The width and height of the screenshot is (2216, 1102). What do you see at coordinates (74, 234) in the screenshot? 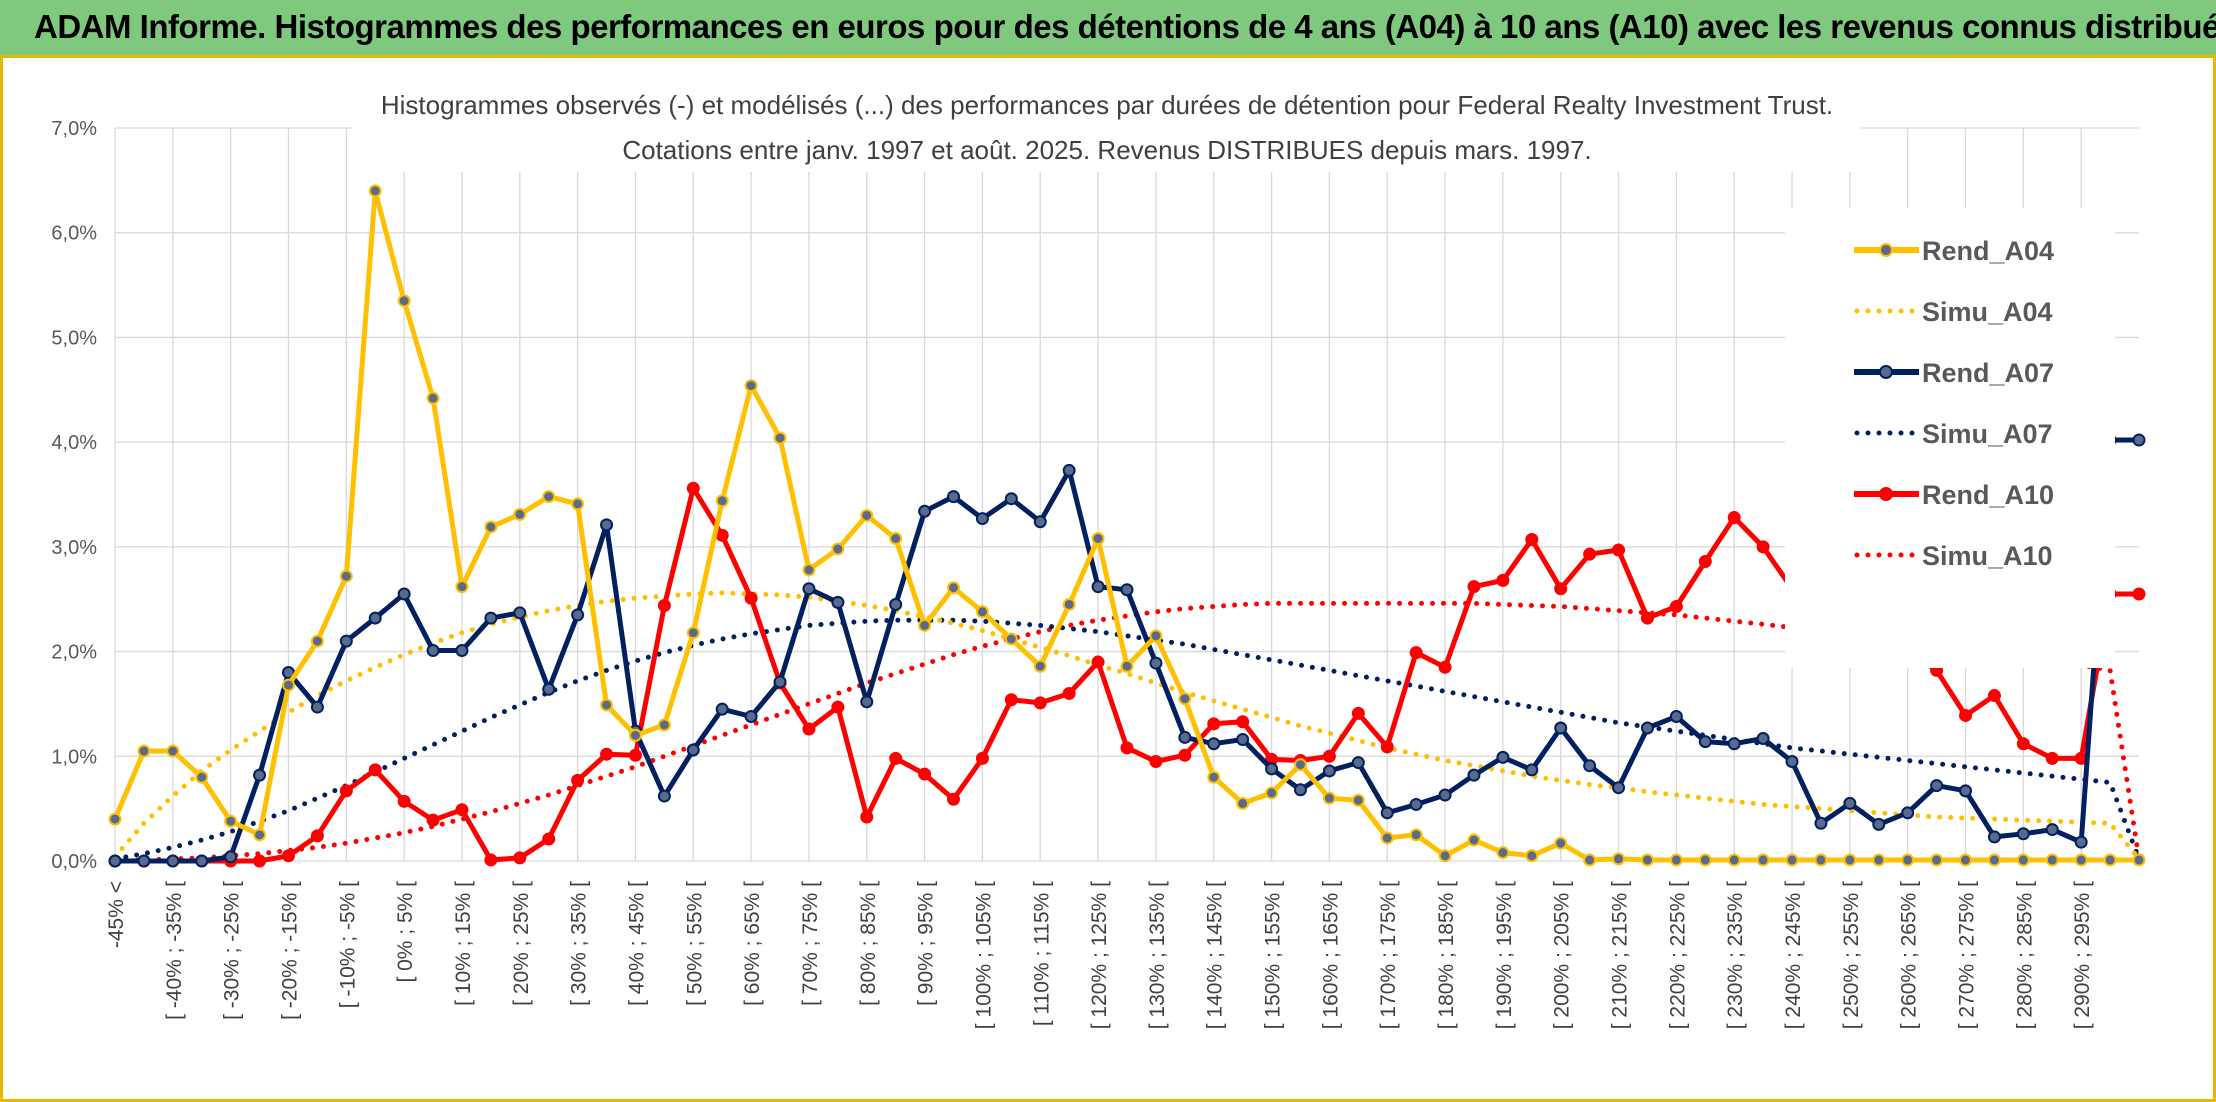
I see `y-tick-label: 6,0%` at bounding box center [74, 234].